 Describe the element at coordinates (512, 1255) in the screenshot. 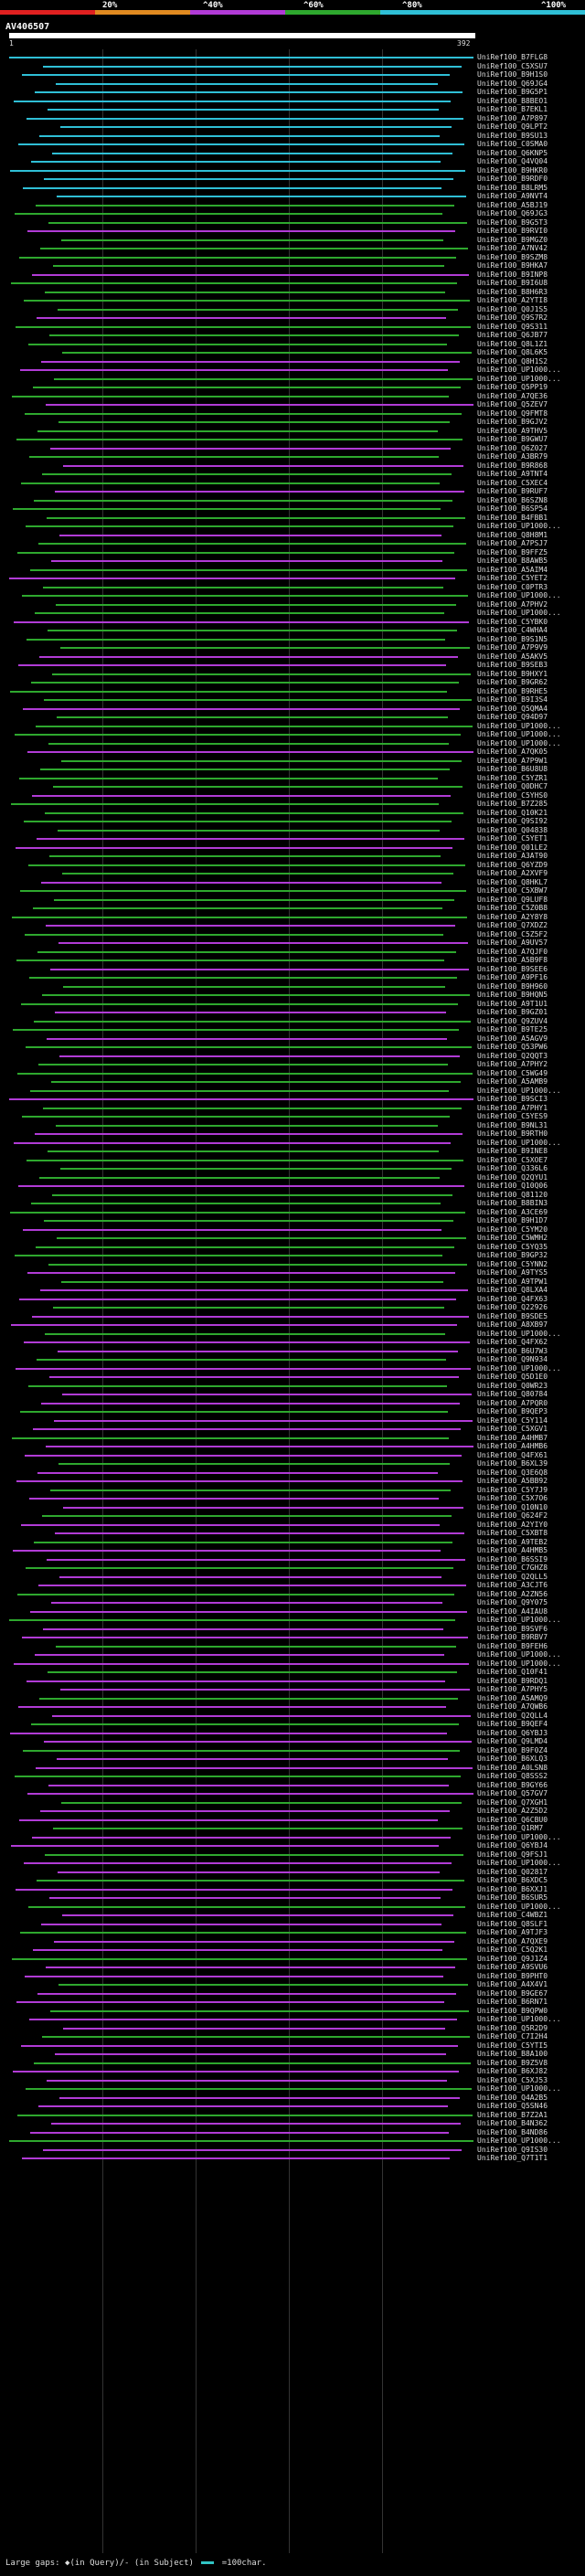

I see `hit-label: UniRef100_B9GP32` at that location.